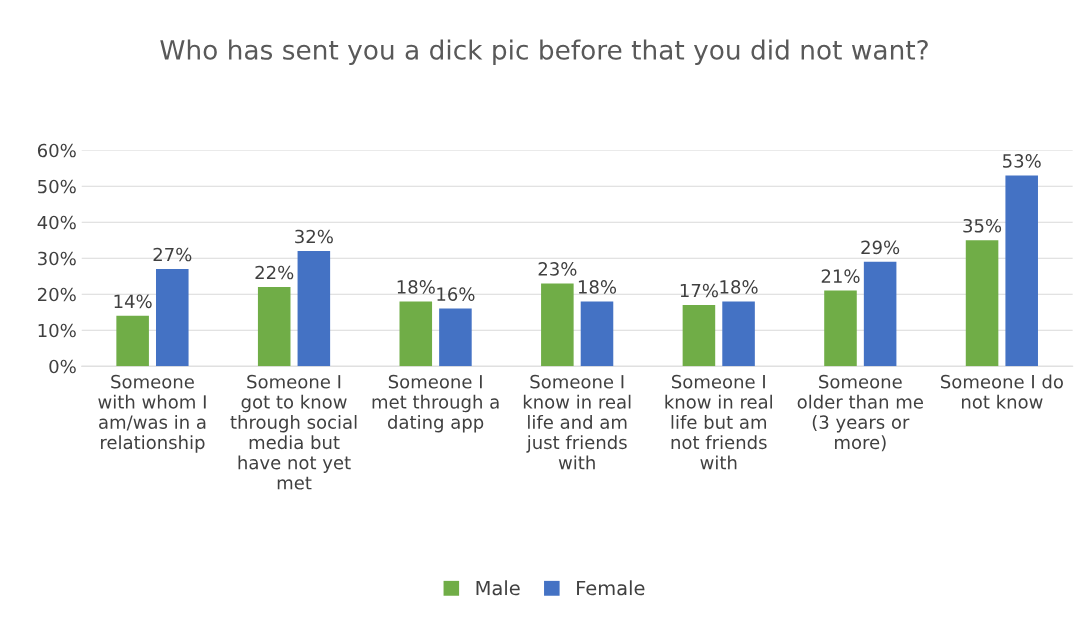 This screenshot has height=626, width=1089. What do you see at coordinates (152, 413) in the screenshot?
I see `x-tick-label: Someone with whom I am/was in a relationship` at bounding box center [152, 413].